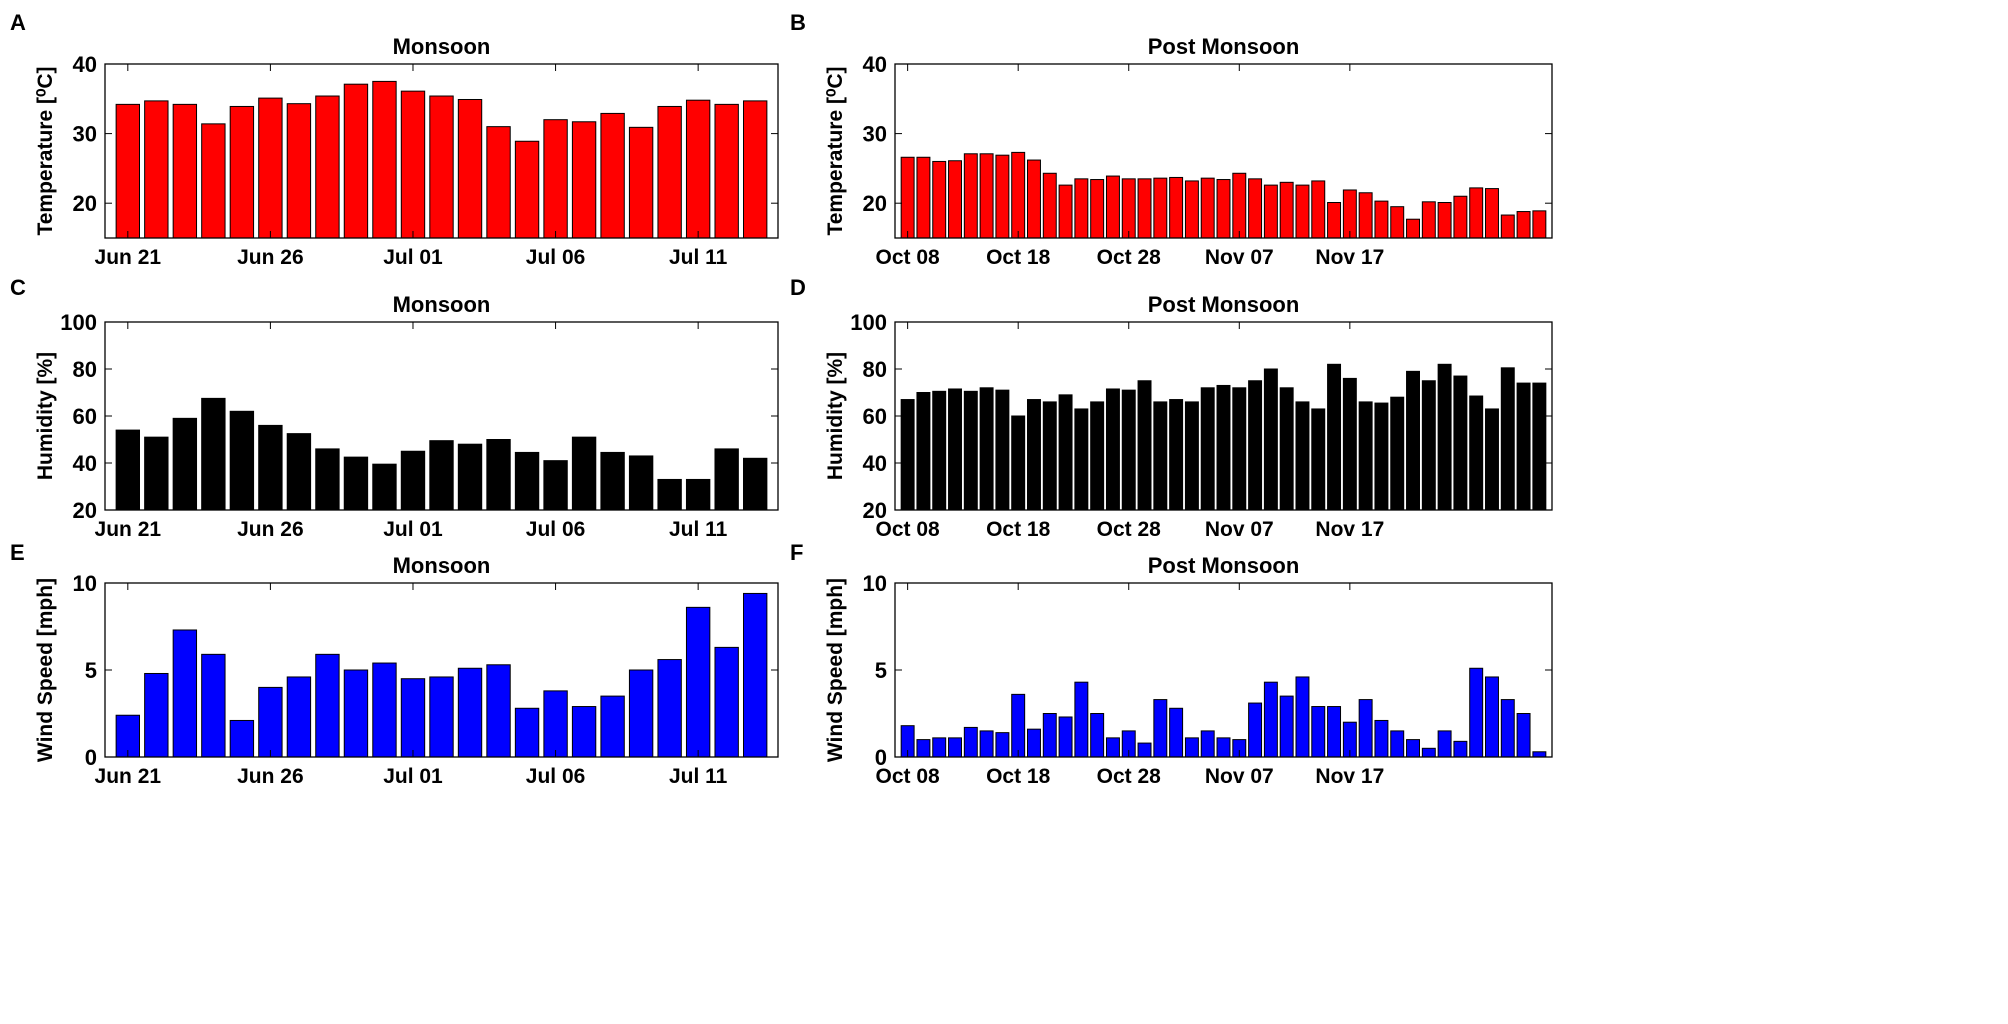  What do you see at coordinates (17, 552) in the screenshot?
I see `panel-e-letter: E` at bounding box center [17, 552].